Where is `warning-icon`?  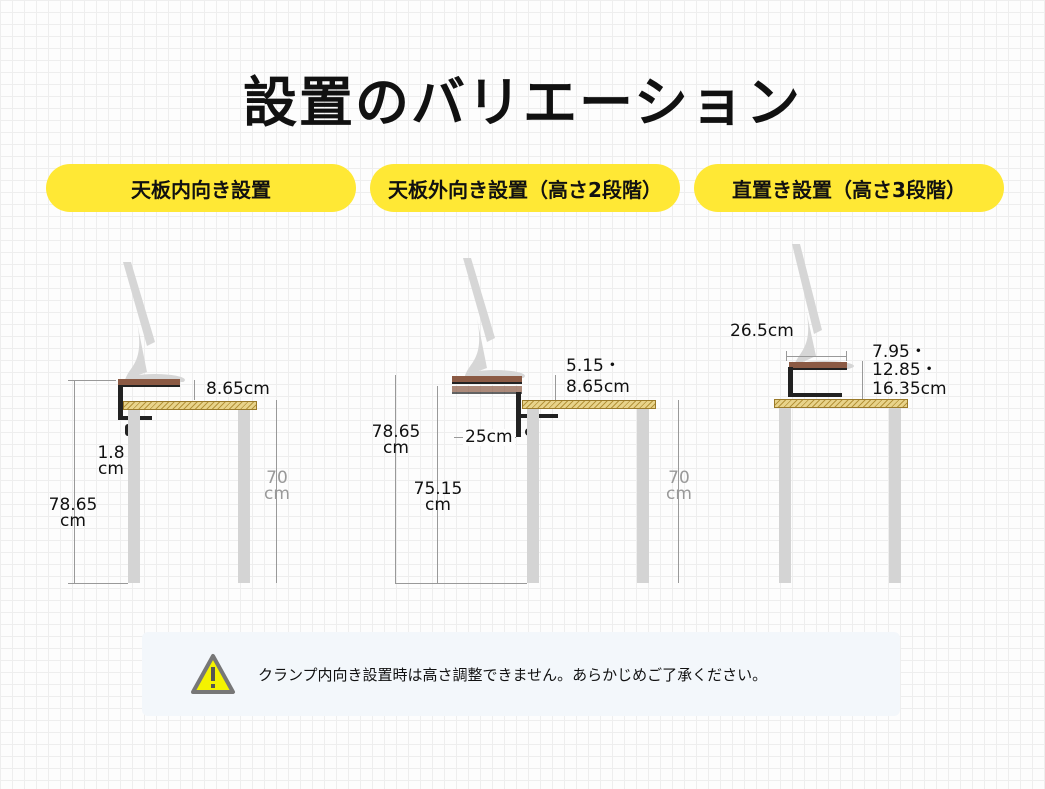
warning-icon is located at coordinates (213, 674).